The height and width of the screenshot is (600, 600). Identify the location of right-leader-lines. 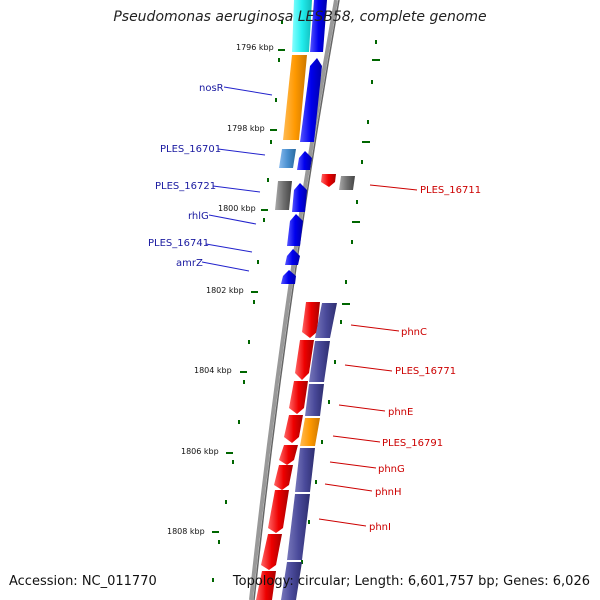
(368, 355).